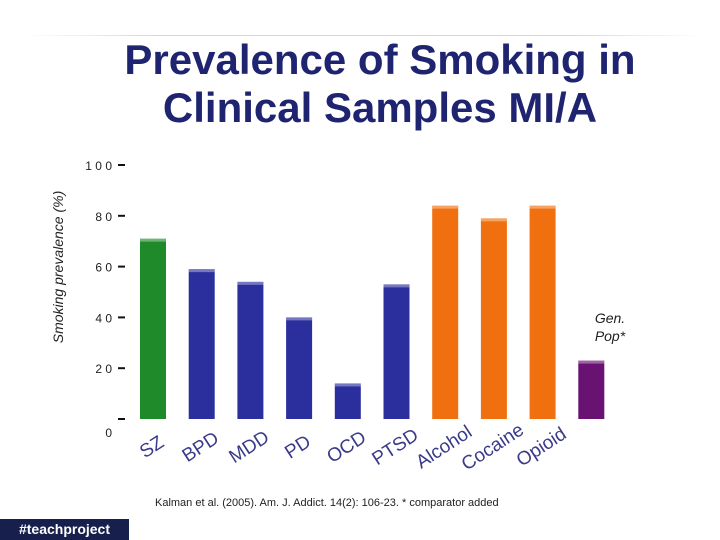 Image resolution: width=720 pixels, height=540 pixels. What do you see at coordinates (103, 318) in the screenshot?
I see `y-tick-label: 4 0` at bounding box center [103, 318].